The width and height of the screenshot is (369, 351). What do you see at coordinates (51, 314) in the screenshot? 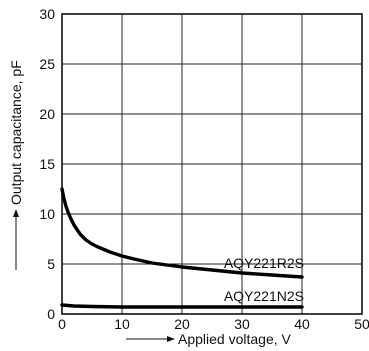
I see `y-tick-label: 0` at bounding box center [51, 314].